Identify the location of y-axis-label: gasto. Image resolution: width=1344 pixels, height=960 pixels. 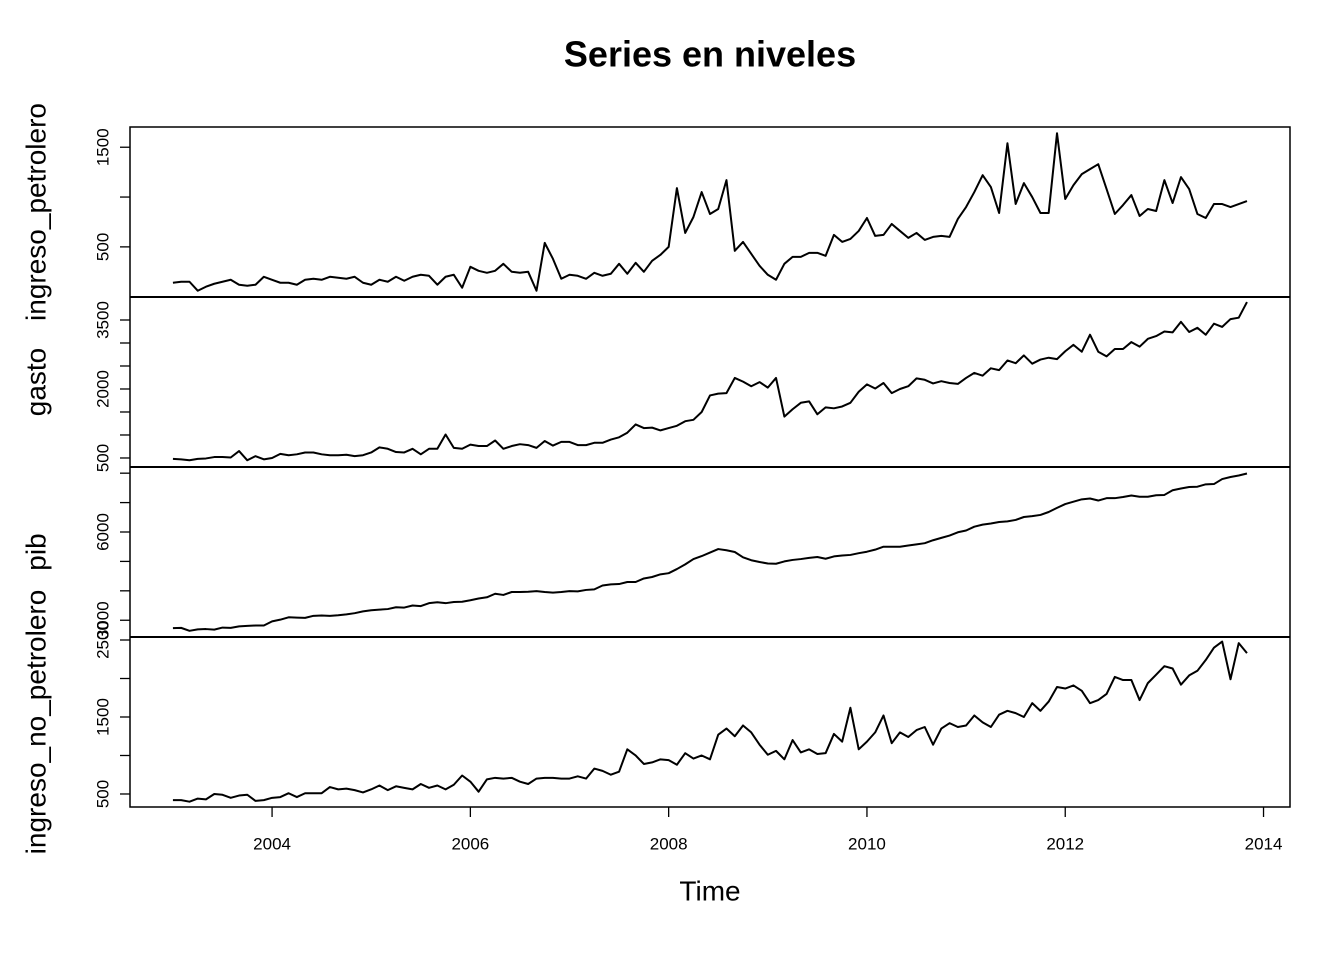
(35, 382).